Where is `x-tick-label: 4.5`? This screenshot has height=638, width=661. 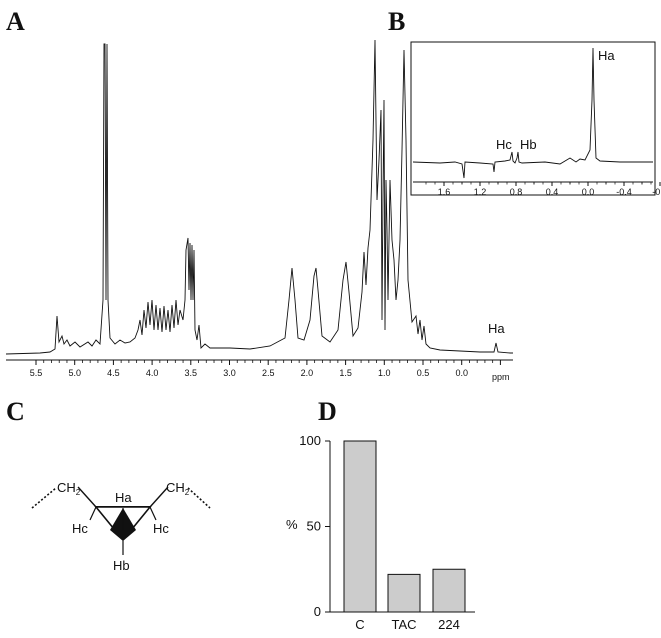 x-tick-label: 4.5 is located at coordinates (113, 373).